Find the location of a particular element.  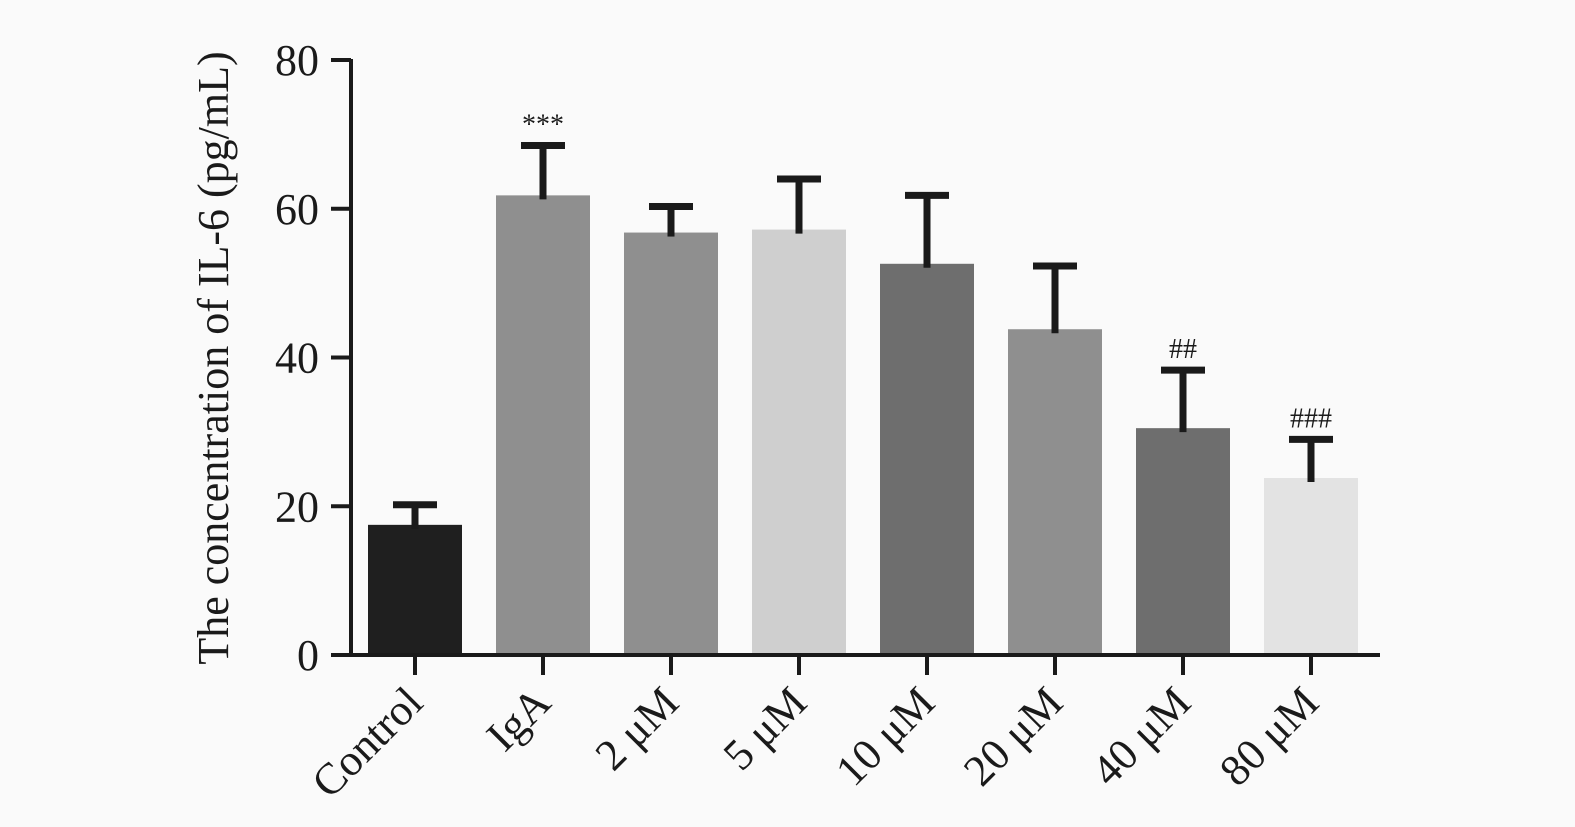

x-axis: Control IgA 2 μM 5 μM 10 μM 20 μM 40 μM 80 μM is located at coordinates (841, 730).